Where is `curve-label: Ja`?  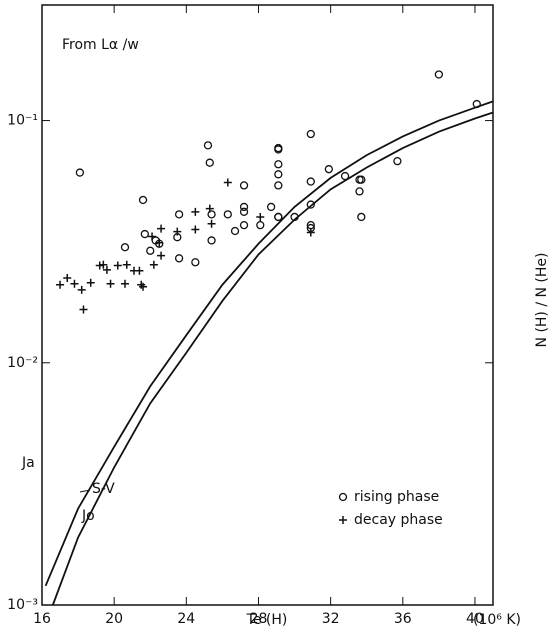
curve-label: Ja is located at coordinates (28, 463).